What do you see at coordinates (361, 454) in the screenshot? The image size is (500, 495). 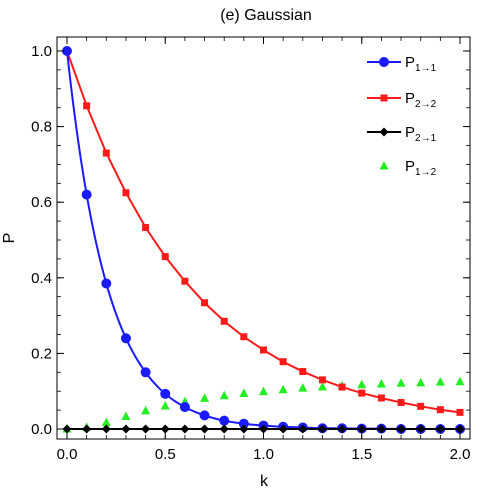 I see `x-tick-label: 1.5` at bounding box center [361, 454].